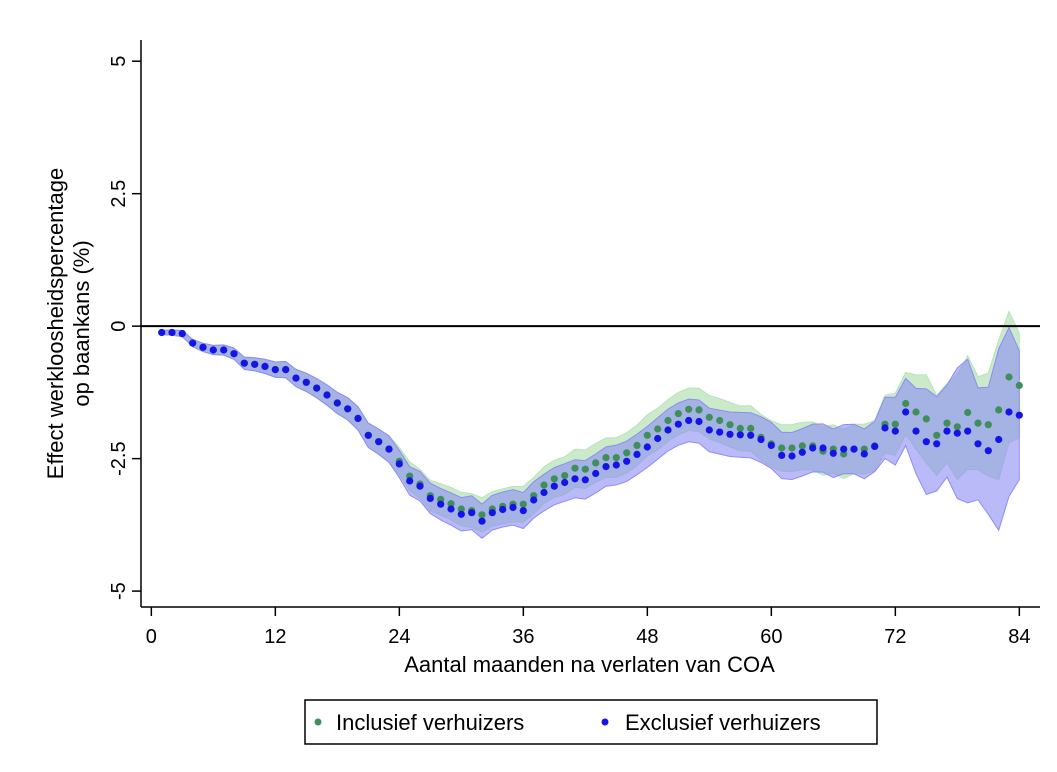 This screenshot has width=1057, height=772. I want to click on legend-box, so click(591, 722).